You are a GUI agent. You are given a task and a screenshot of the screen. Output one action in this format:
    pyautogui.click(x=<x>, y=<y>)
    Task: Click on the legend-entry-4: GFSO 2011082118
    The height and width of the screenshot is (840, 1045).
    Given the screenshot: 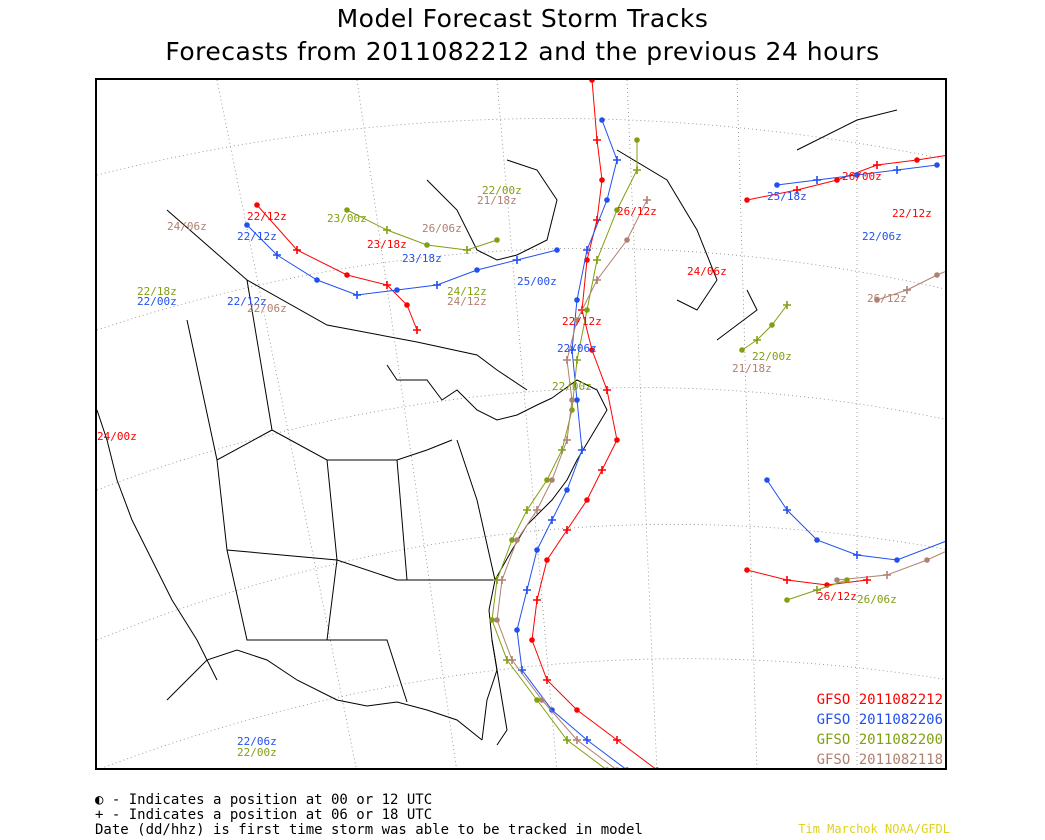 What is the action you would take?
    pyautogui.click(x=880, y=760)
    